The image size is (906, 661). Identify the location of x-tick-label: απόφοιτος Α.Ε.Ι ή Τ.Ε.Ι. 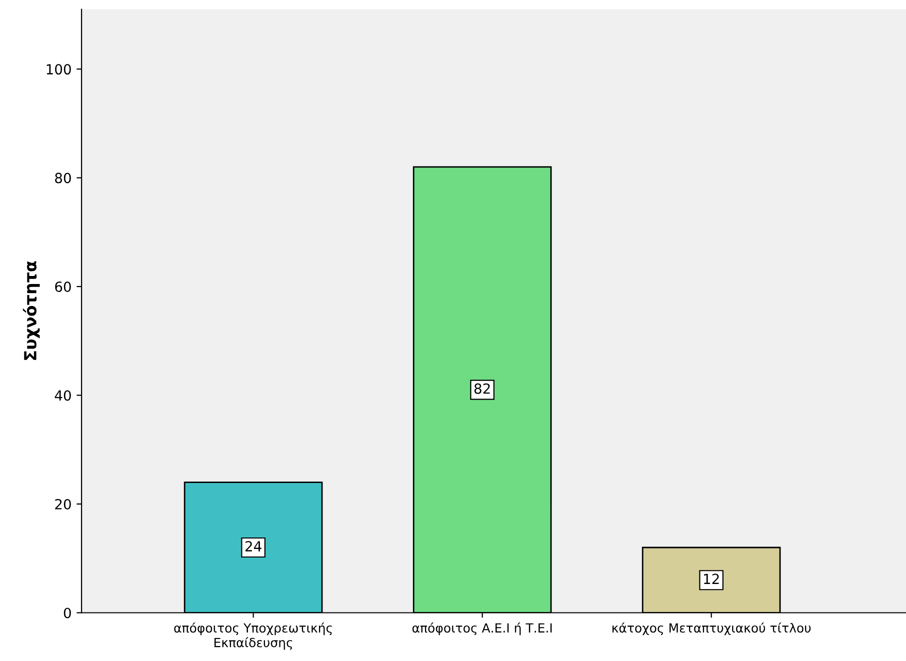
(482, 629).